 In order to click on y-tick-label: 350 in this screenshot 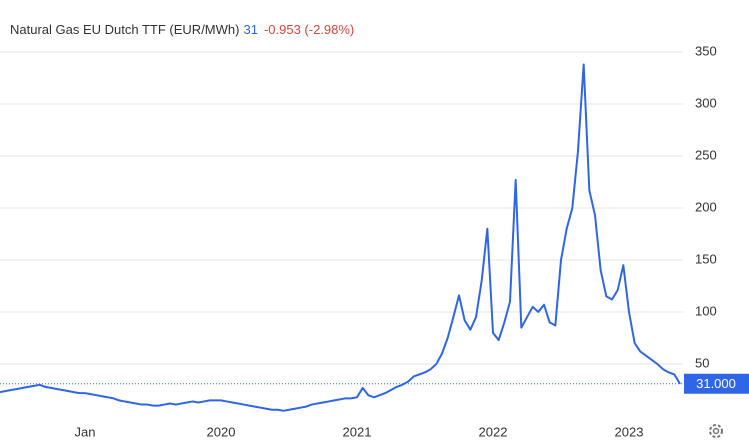, I will do `click(706, 50)`.